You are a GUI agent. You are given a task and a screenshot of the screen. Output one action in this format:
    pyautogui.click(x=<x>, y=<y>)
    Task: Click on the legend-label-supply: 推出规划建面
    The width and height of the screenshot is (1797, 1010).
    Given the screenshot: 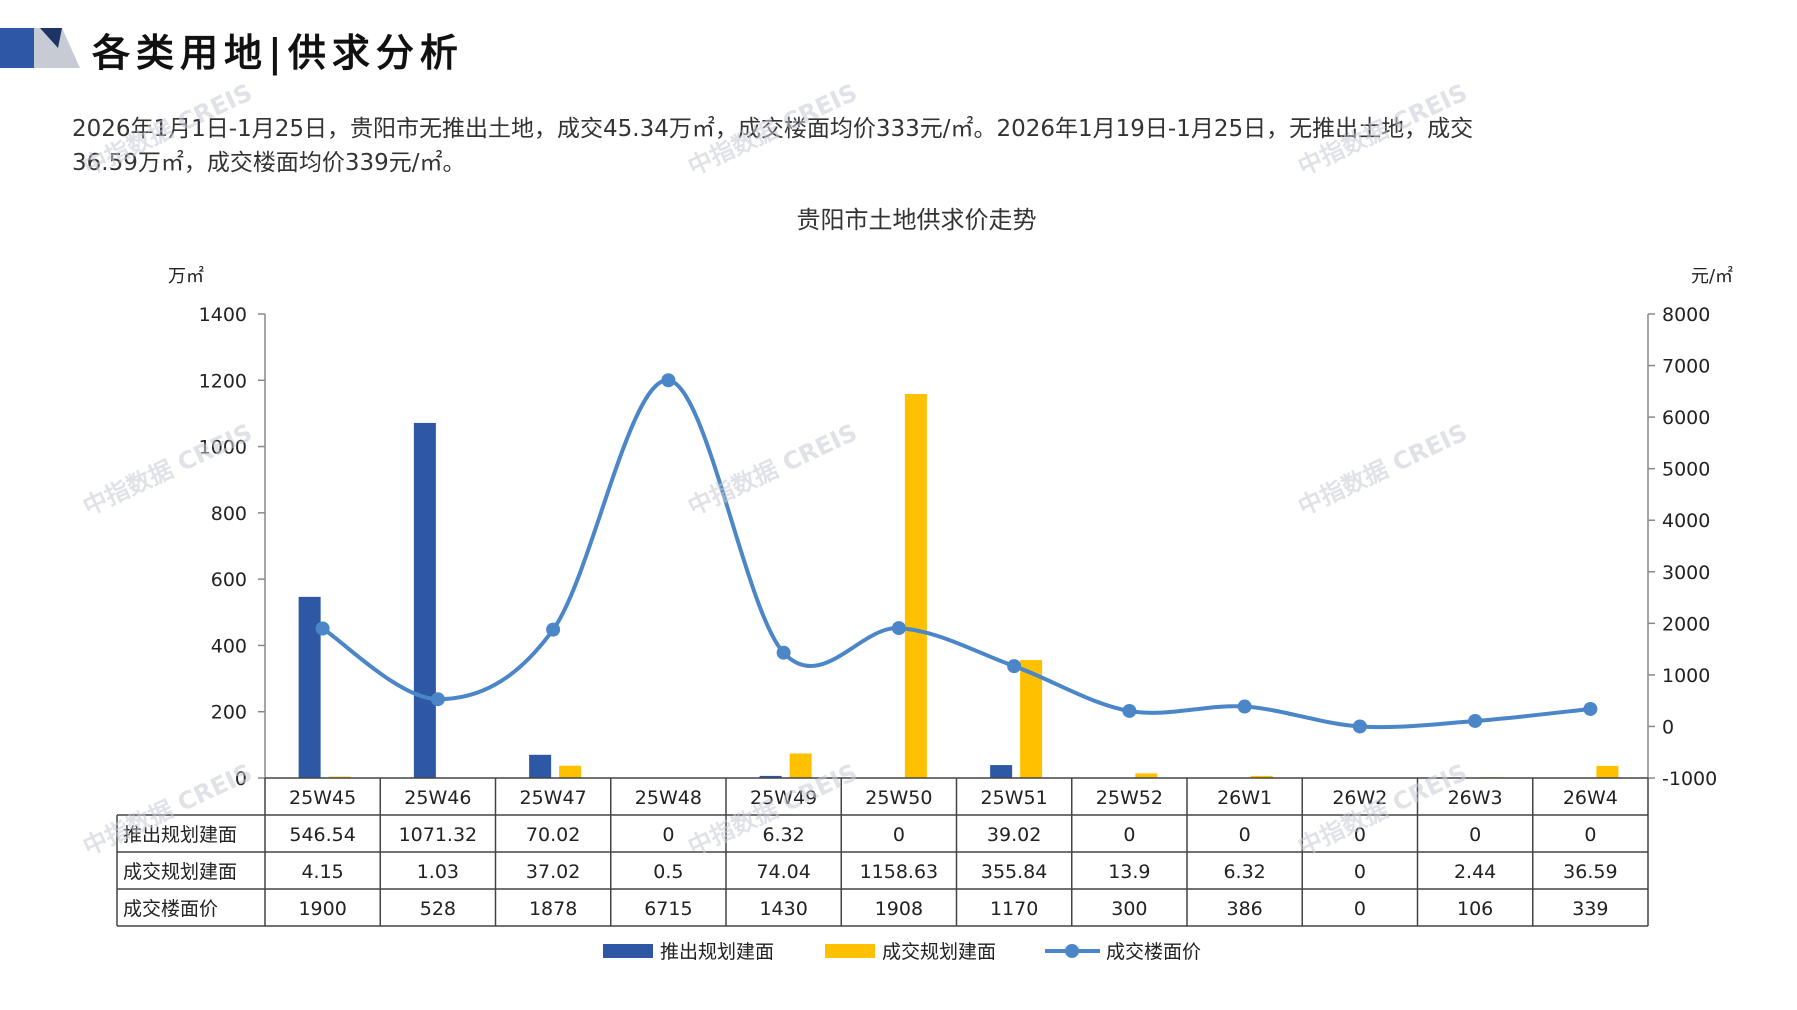 What is the action you would take?
    pyautogui.click(x=717, y=952)
    